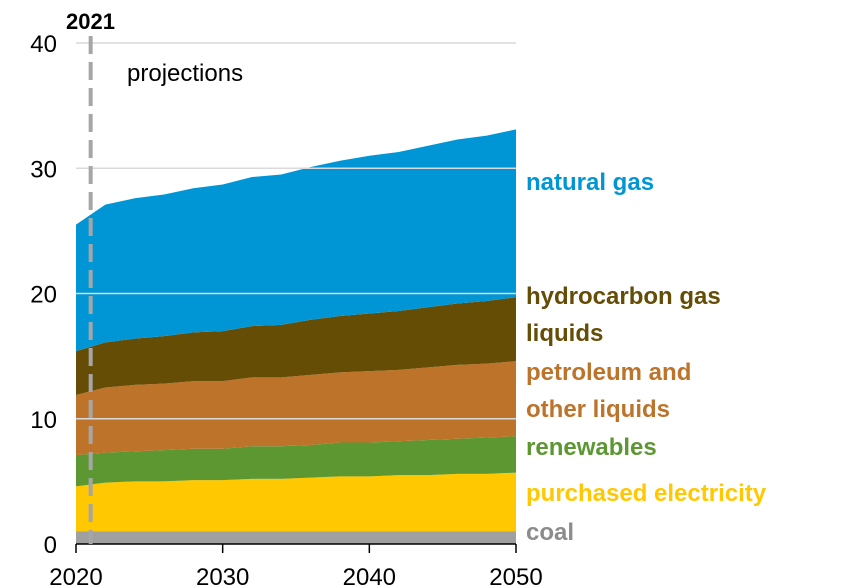  What do you see at coordinates (185, 73) in the screenshot?
I see `projection-text: projections` at bounding box center [185, 73].